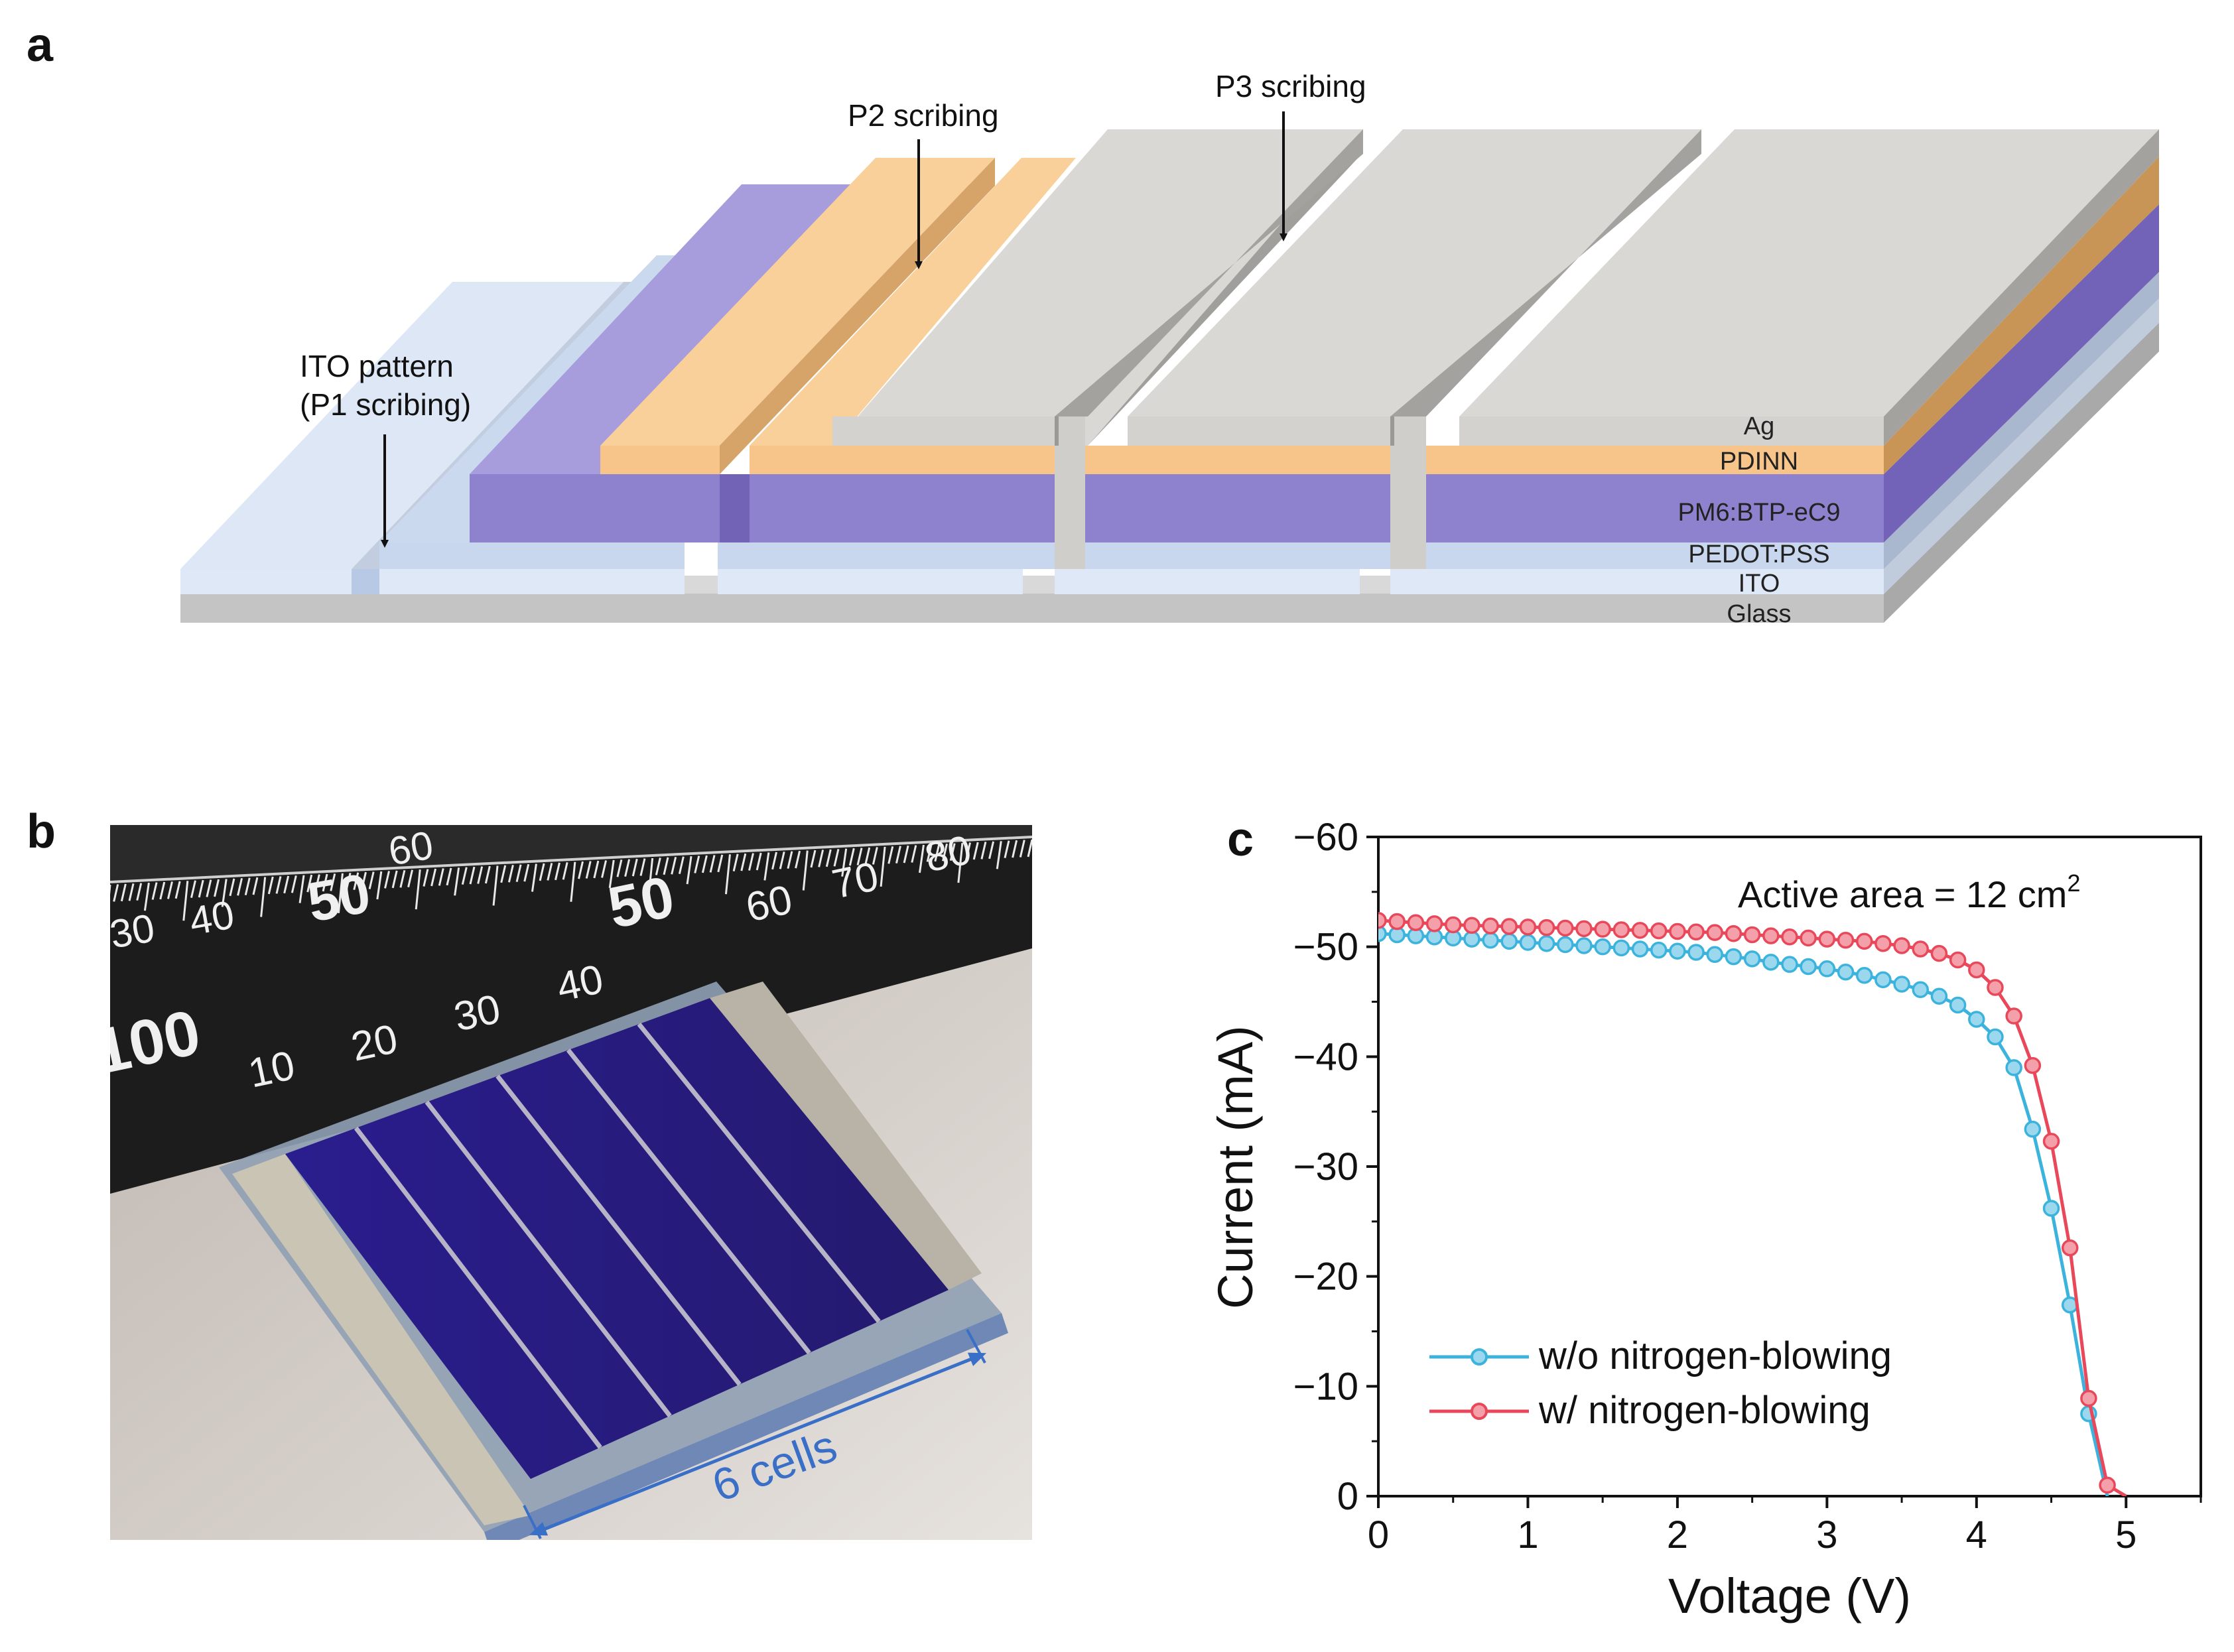  What do you see at coordinates (1704, 1410) in the screenshot?
I see `legend-label-series-1: w/ nitrogen-blowing` at bounding box center [1704, 1410].